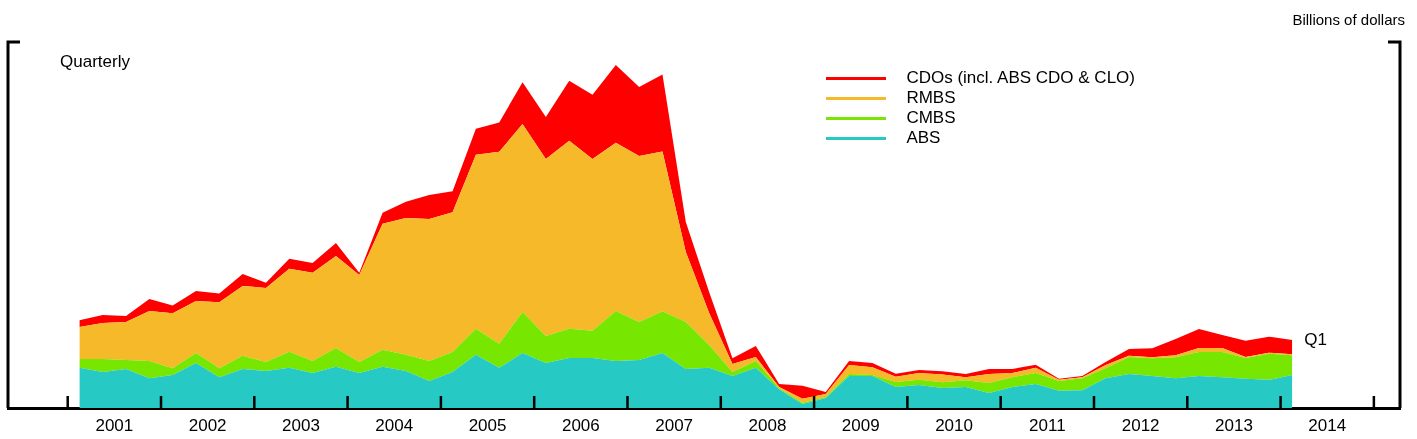 The image size is (1417, 439). Describe the element at coordinates (1327, 425) in the screenshot. I see `x-tick-label: 2014` at that location.